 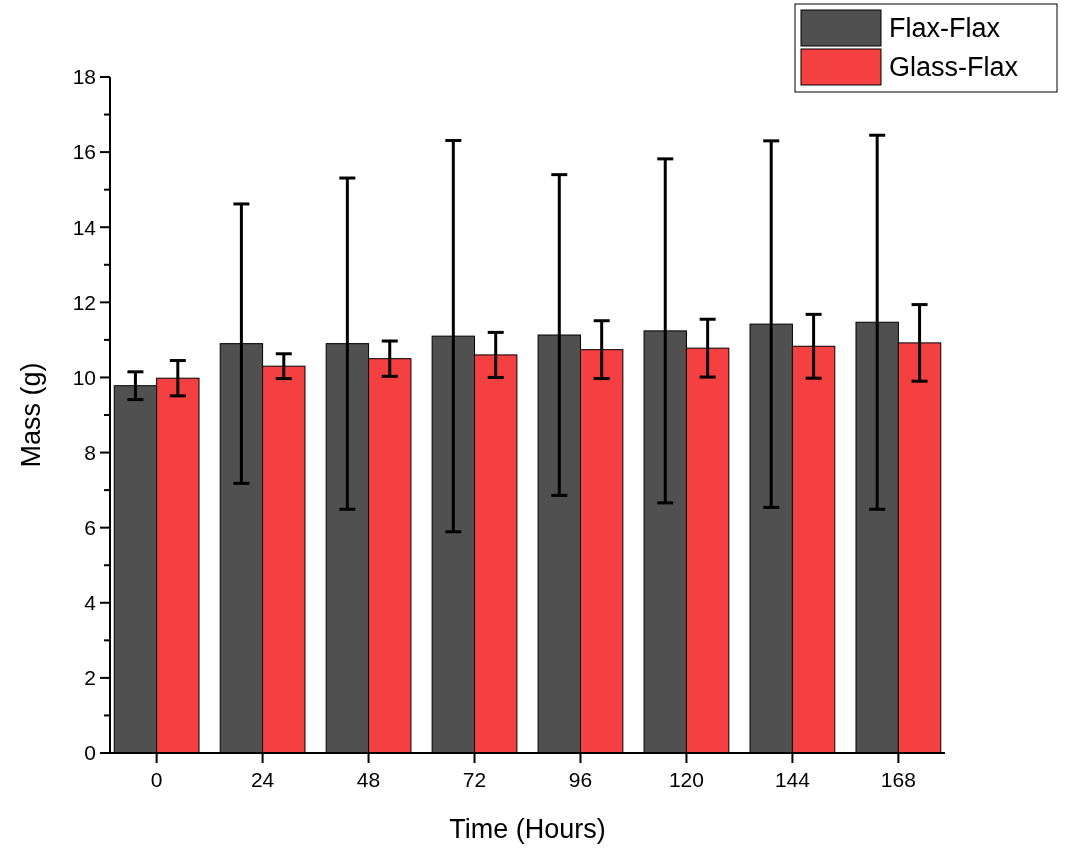 What do you see at coordinates (84, 377) in the screenshot?
I see `y-tick-label: 10` at bounding box center [84, 377].